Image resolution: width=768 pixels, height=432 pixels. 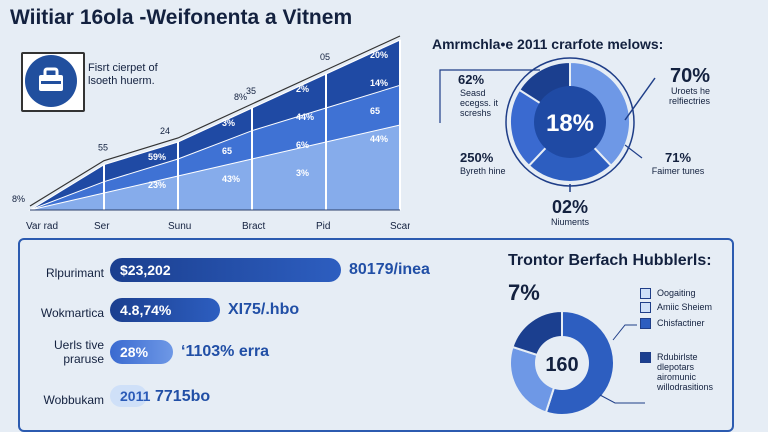 What do you see at coordinates (157, 157) in the screenshot?
I see `area-annotation: 59%` at bounding box center [157, 157].